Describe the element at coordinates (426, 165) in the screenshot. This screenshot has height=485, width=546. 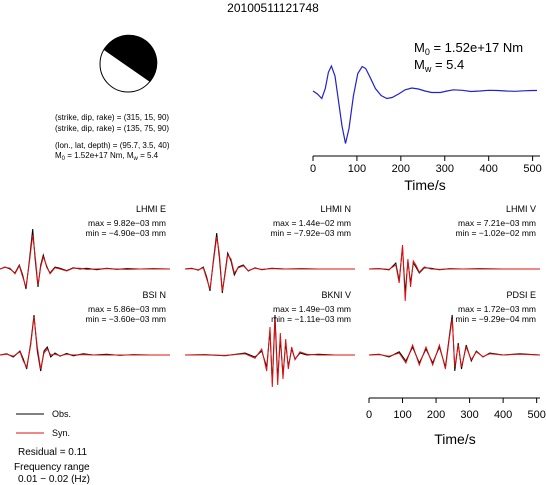
I see `stf-x-ticks: 0 100 200 300 400 500` at that location.